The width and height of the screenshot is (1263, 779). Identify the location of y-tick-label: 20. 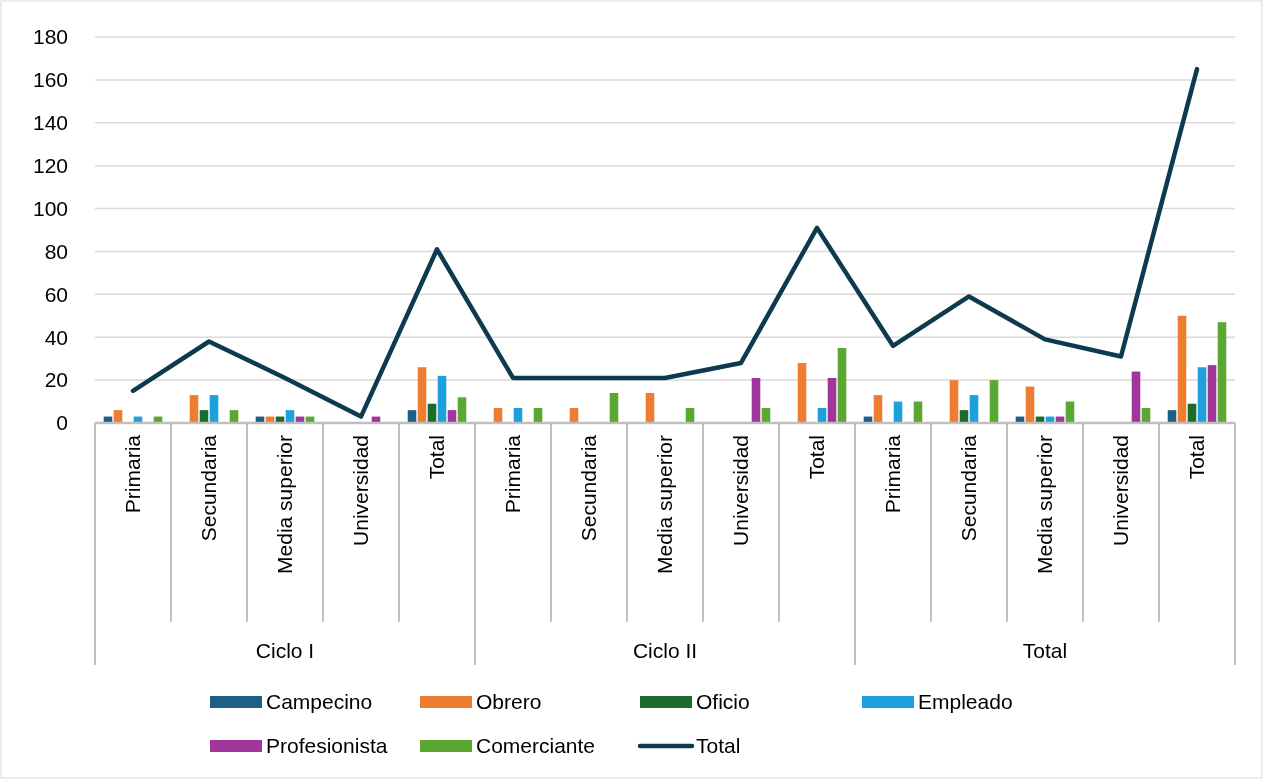
(56, 380).